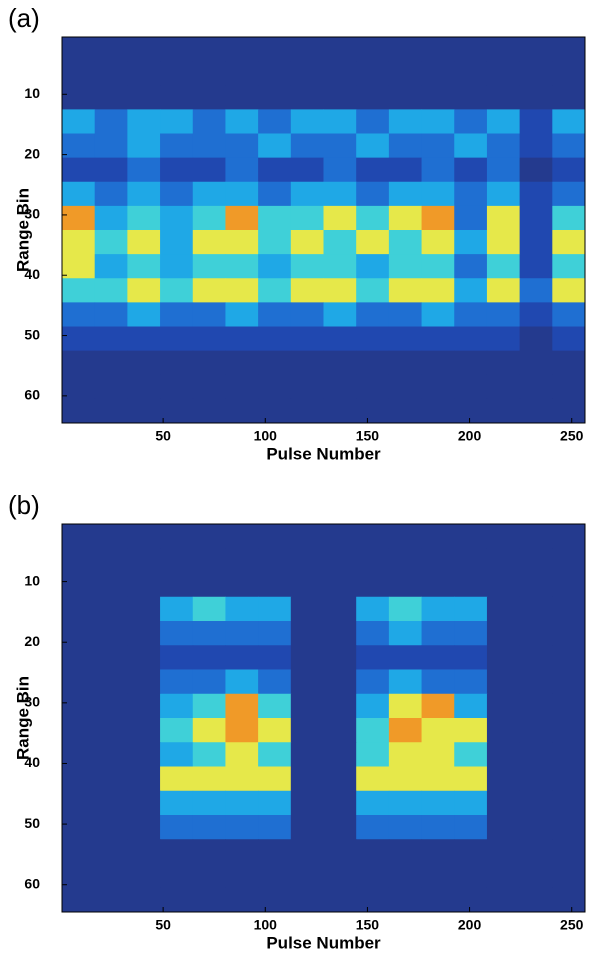 This screenshot has width=598, height=960. Describe the element at coordinates (572, 436) in the screenshot. I see `x-tick-label: 250` at that location.